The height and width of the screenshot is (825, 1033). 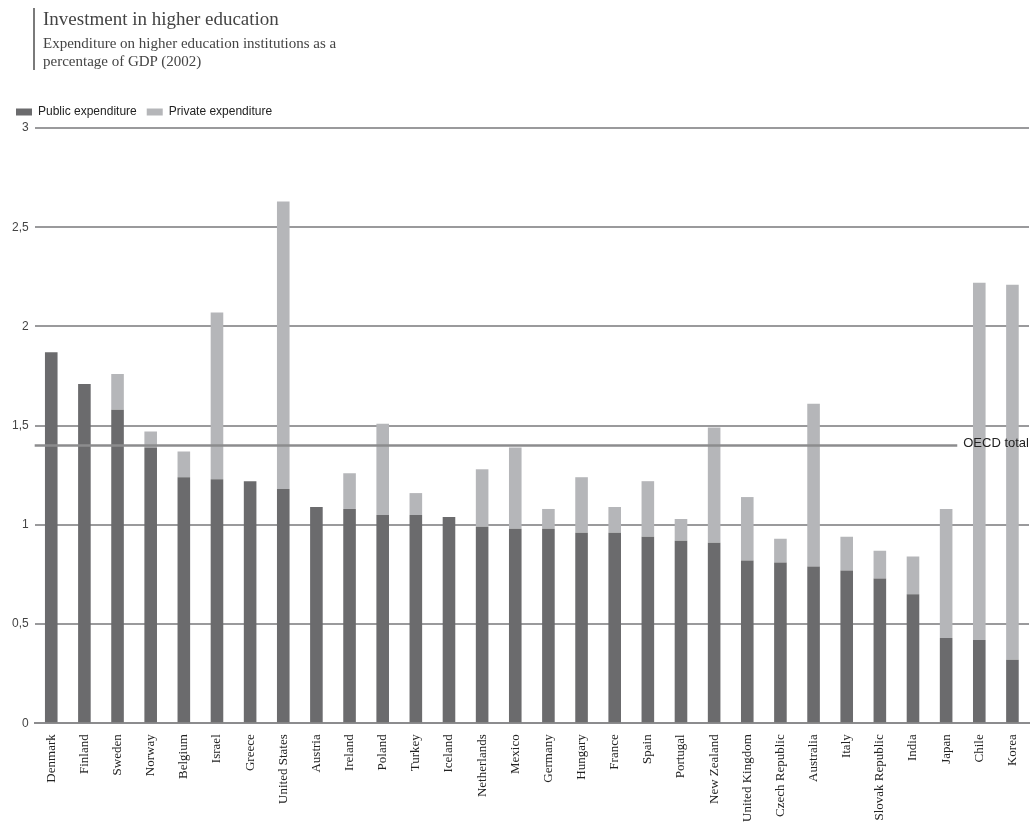 I want to click on x-tick-label: Sweden, so click(x=116, y=754).